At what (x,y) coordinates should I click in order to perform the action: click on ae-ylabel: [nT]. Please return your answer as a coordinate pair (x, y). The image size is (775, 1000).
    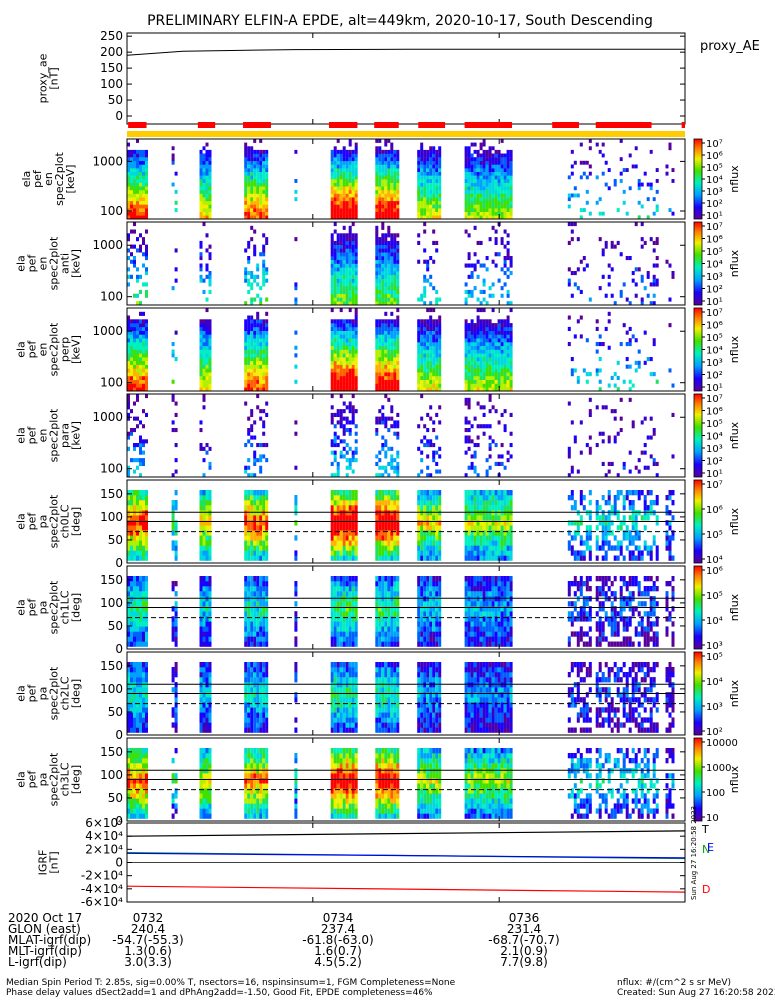
    Looking at the image, I should click on (54, 78).